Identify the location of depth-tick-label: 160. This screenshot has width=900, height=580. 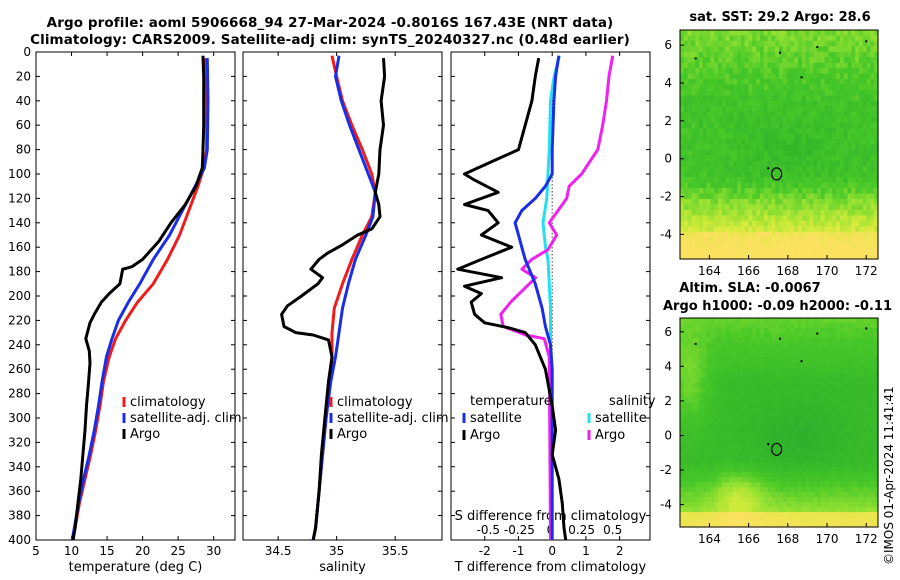
(19, 247).